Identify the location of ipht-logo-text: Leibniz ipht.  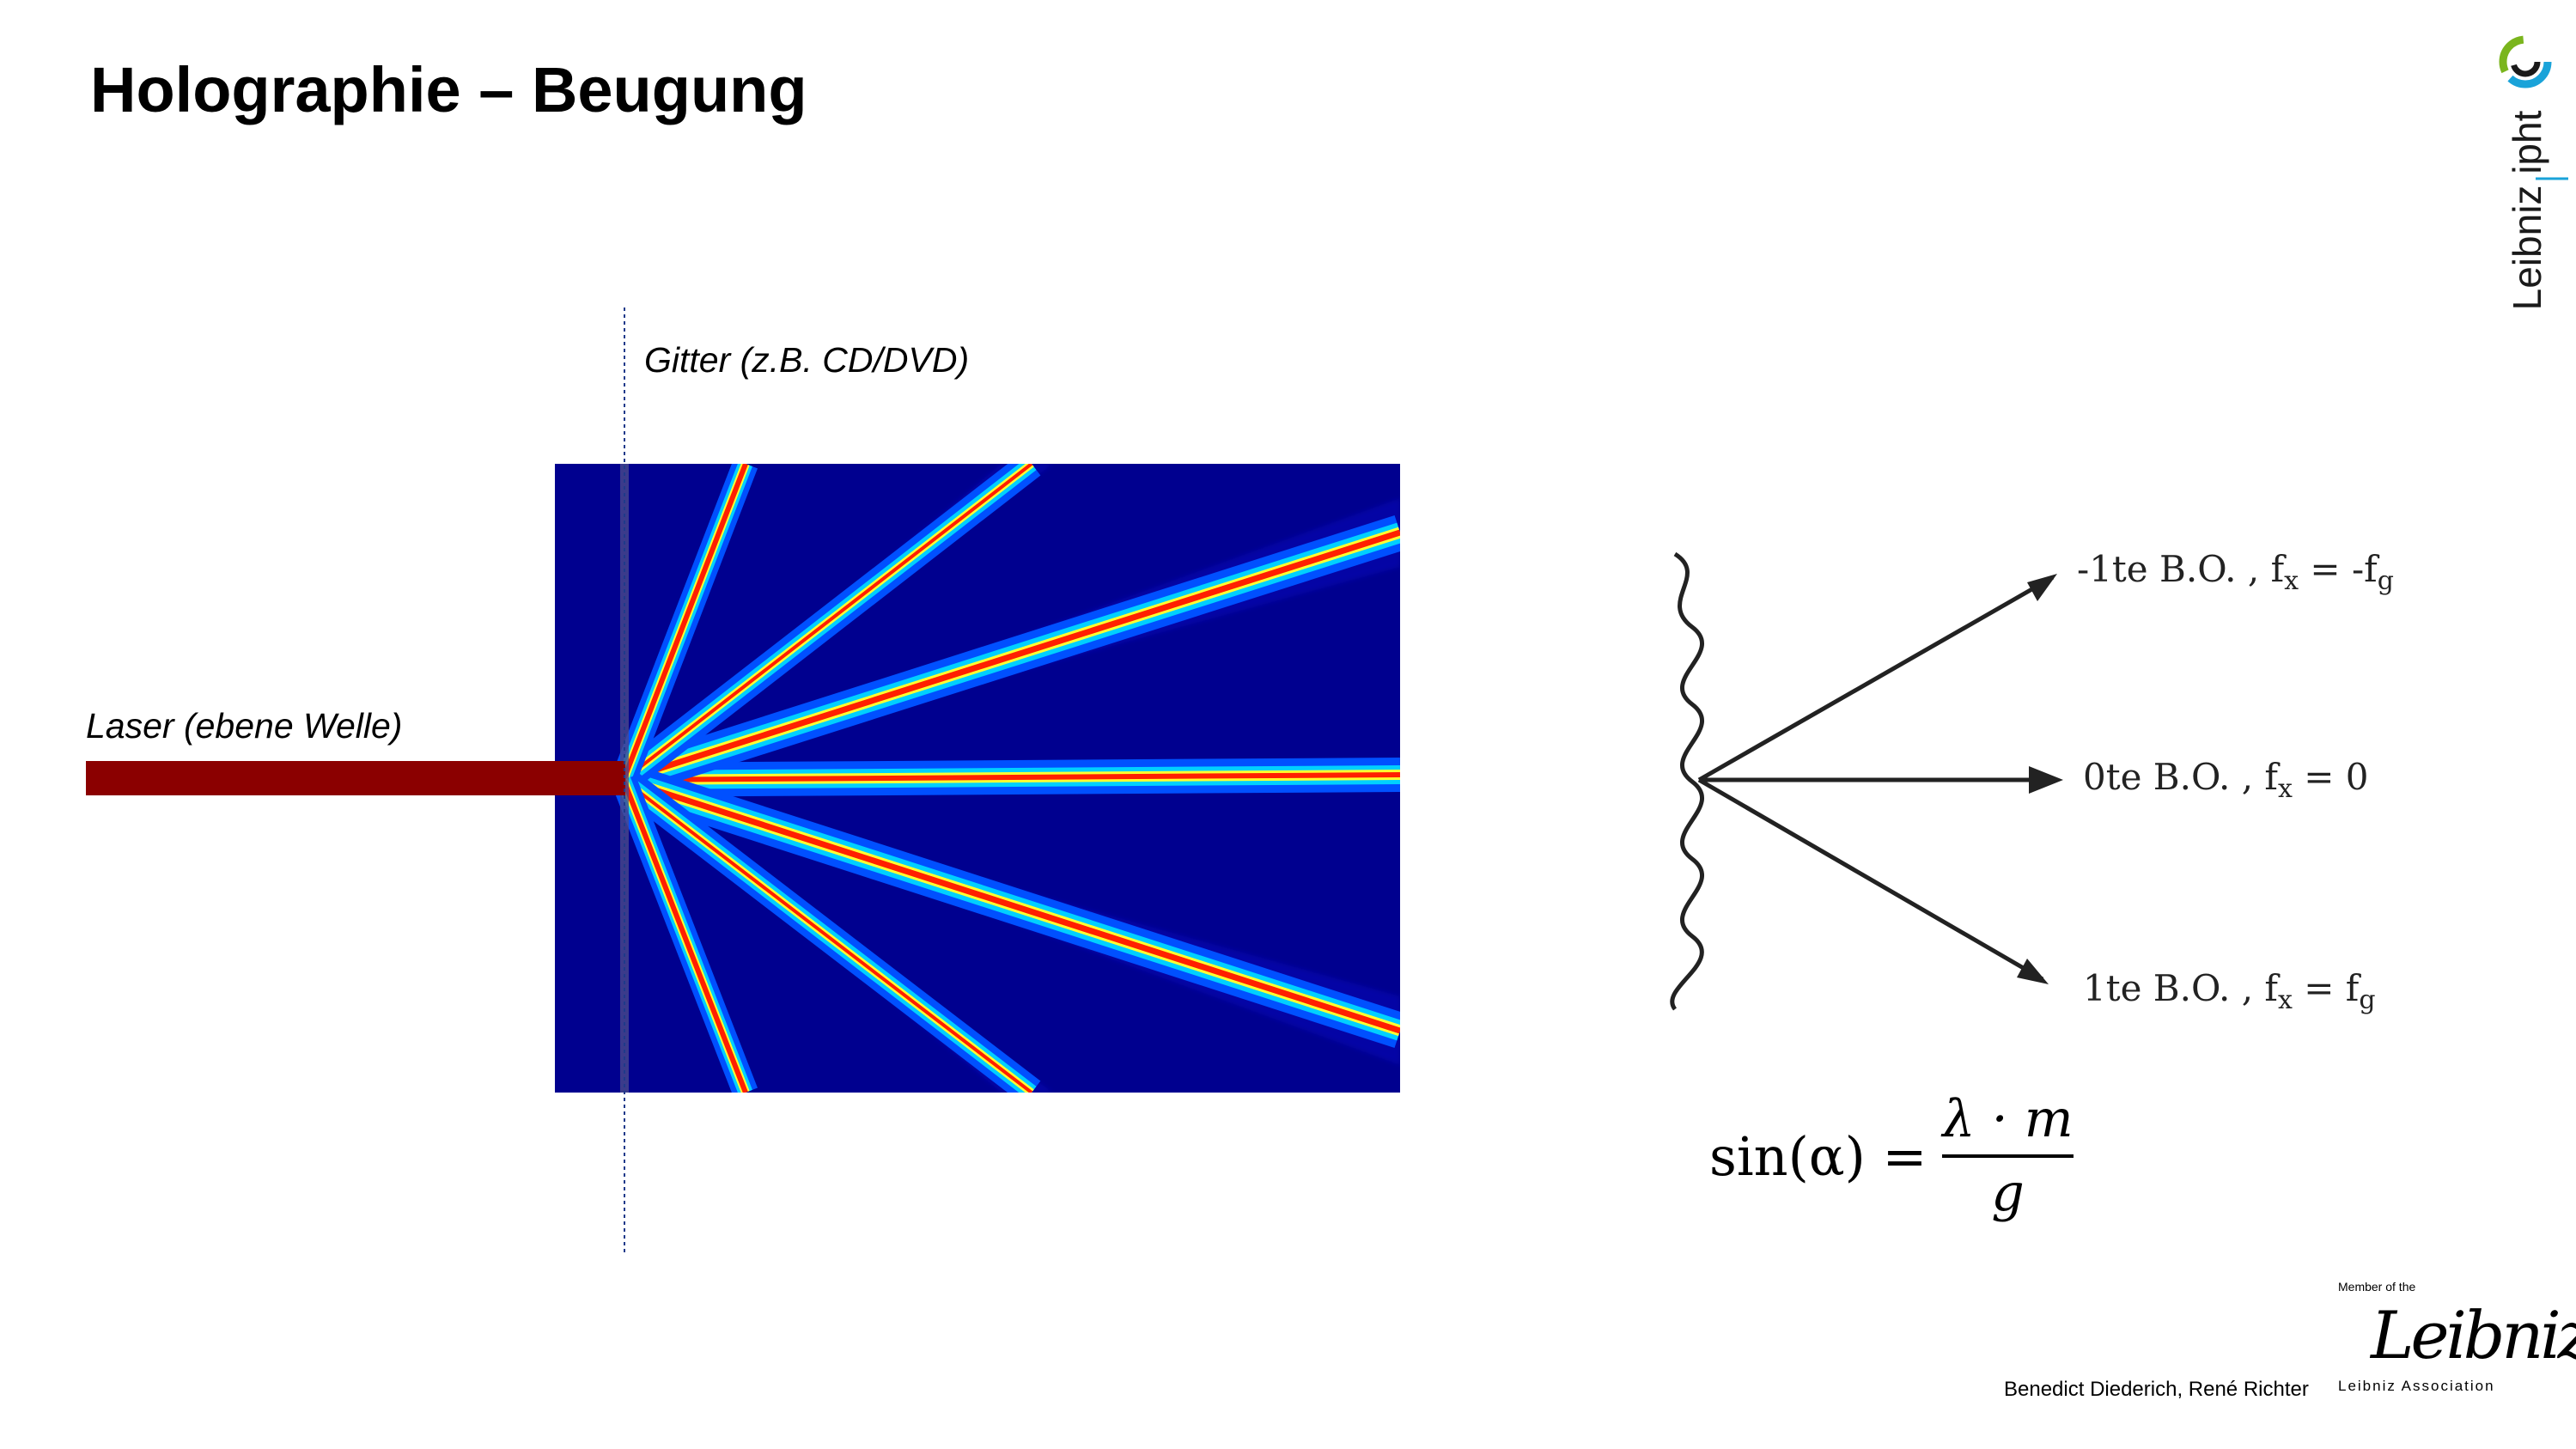
(2529, 210).